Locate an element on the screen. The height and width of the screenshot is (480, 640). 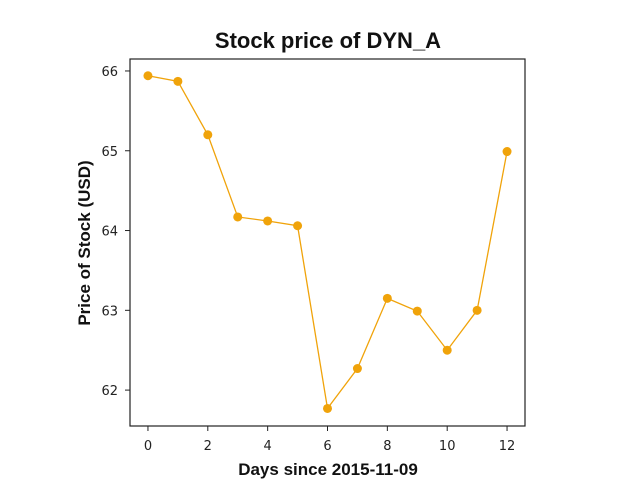
y-axis-label: Price of Stock (USD) is located at coordinates (84, 242).